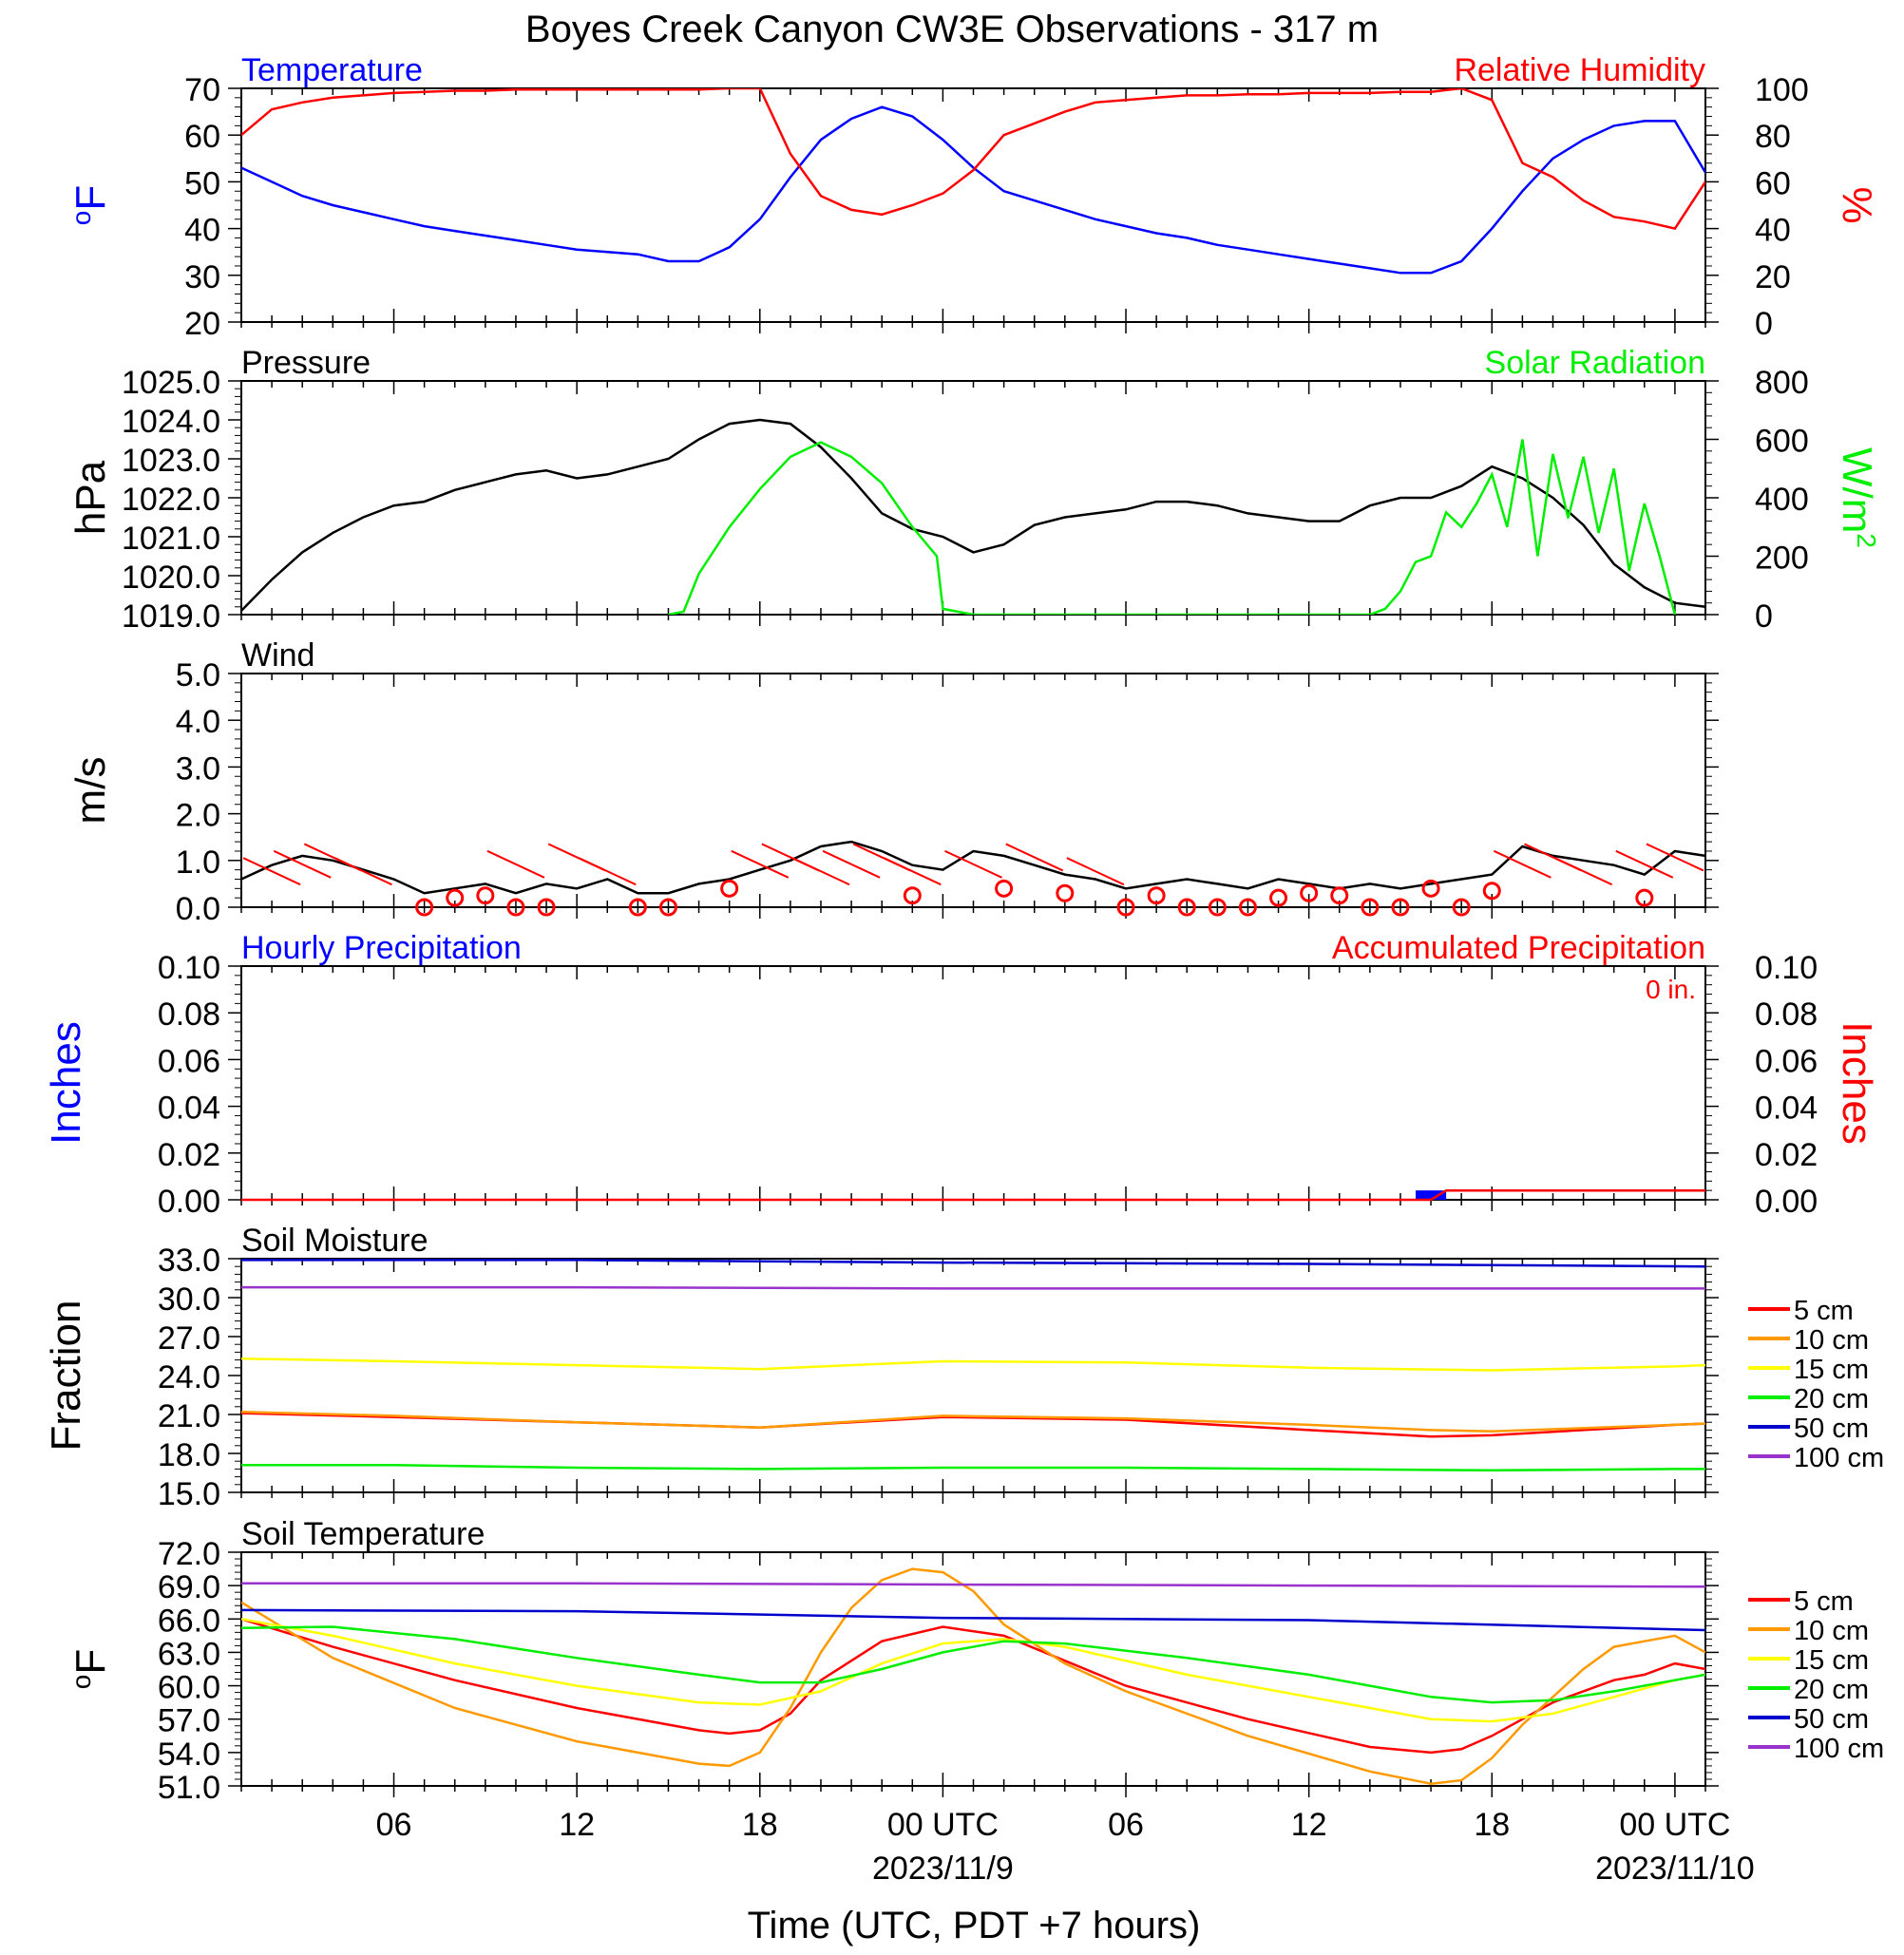 This screenshot has height=1955, width=1904. What do you see at coordinates (1579, 70) in the screenshot?
I see `panel-title-right: Relative Humidity` at bounding box center [1579, 70].